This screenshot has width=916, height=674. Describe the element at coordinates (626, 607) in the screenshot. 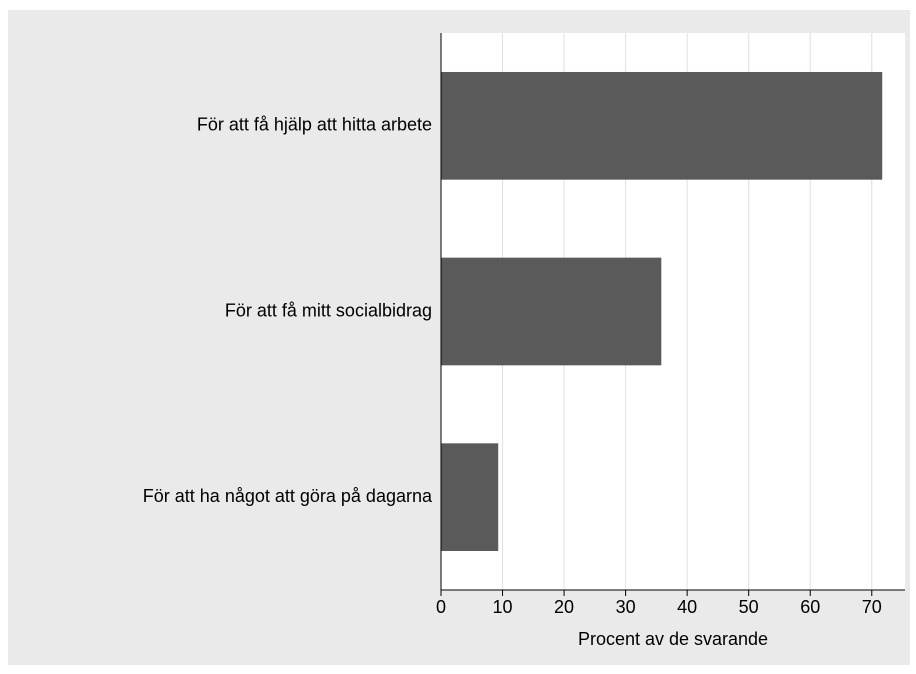

I see `x-tick-label: 30` at that location.